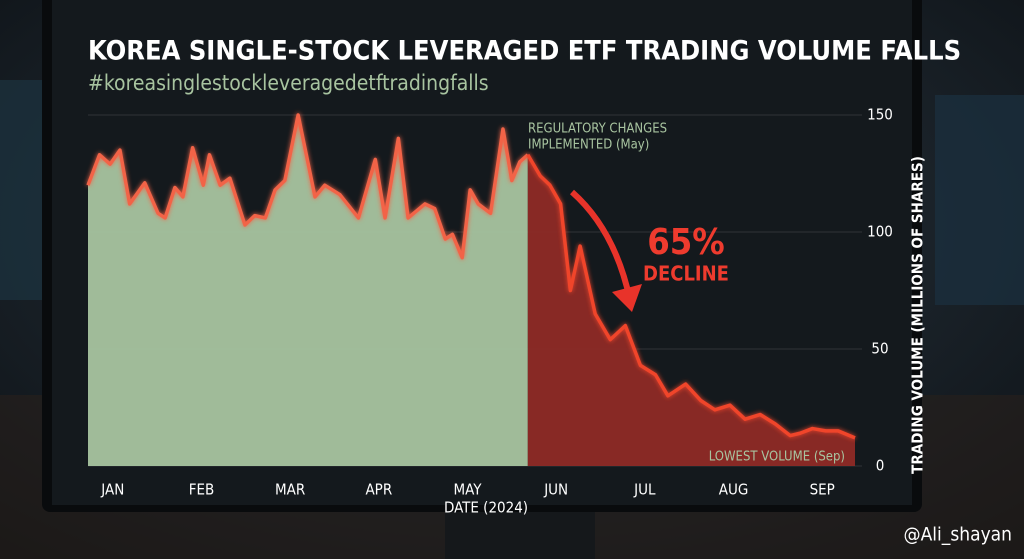 This screenshot has width=1024, height=559. I want to click on x-tick-label: JAN, so click(112, 490).